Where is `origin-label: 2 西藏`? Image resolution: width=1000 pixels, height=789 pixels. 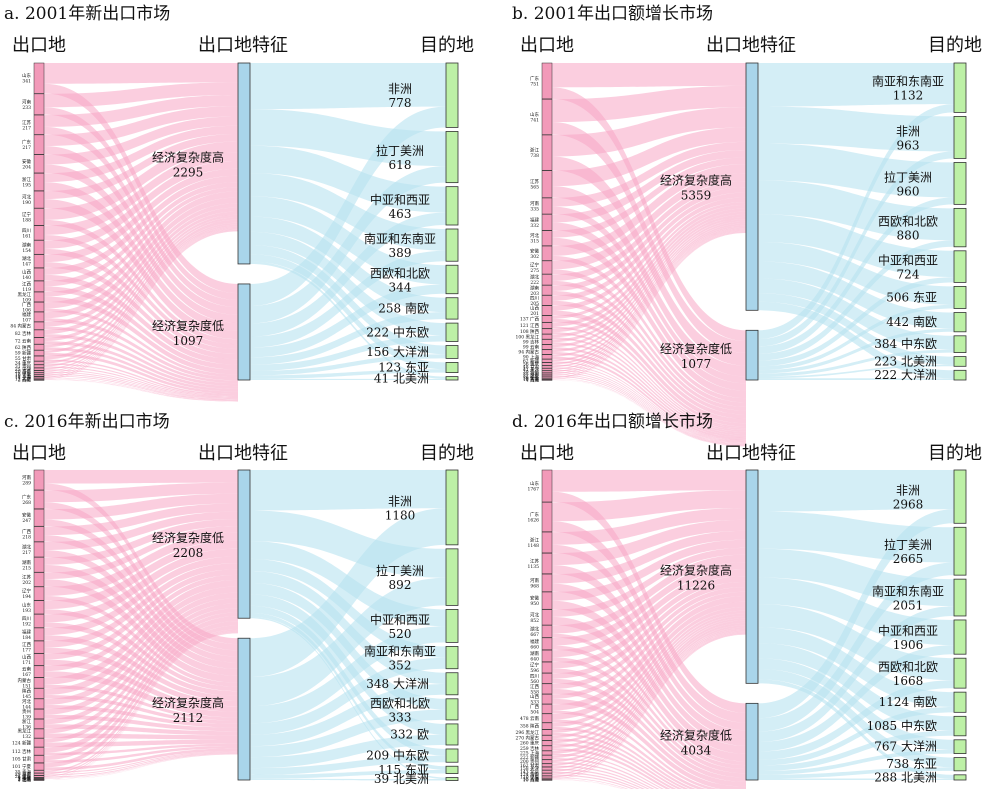
origin-label: 2 西藏 is located at coordinates (25, 380).